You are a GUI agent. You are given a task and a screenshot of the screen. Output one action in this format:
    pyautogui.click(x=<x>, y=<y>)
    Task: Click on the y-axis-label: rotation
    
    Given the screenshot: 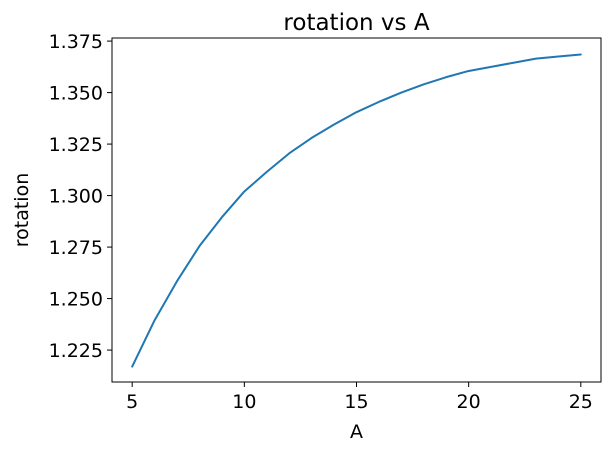 What is the action you would take?
    pyautogui.click(x=22, y=210)
    